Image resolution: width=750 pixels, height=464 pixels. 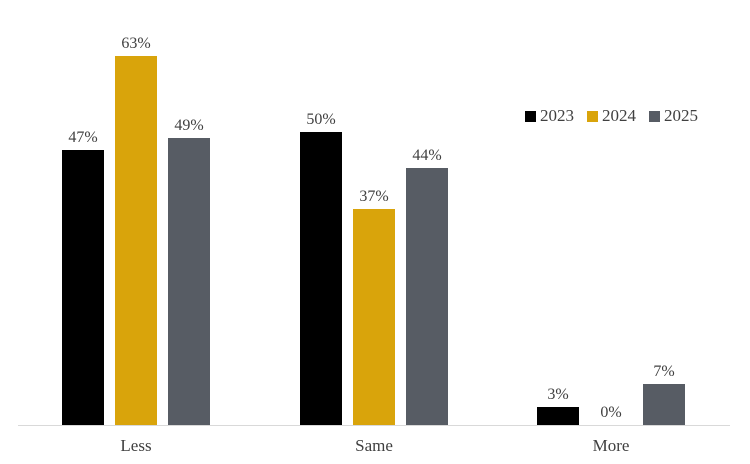 I want to click on bar-2023-same, so click(x=321, y=278).